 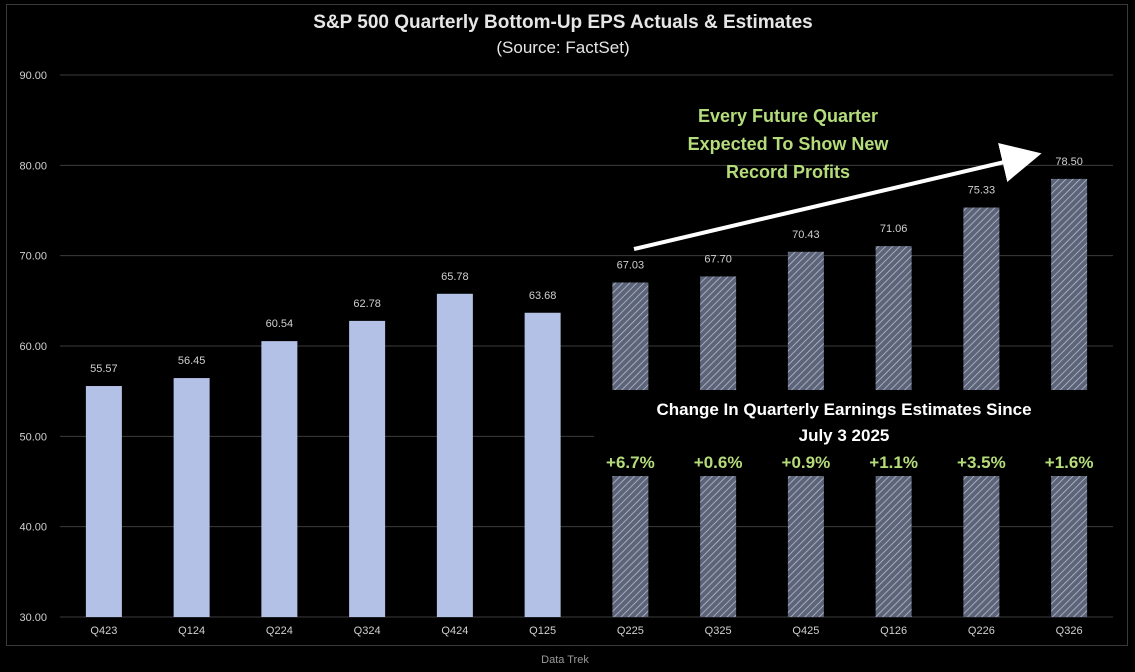 What do you see at coordinates (279, 631) in the screenshot?
I see `x-tick-label: Q224` at bounding box center [279, 631].